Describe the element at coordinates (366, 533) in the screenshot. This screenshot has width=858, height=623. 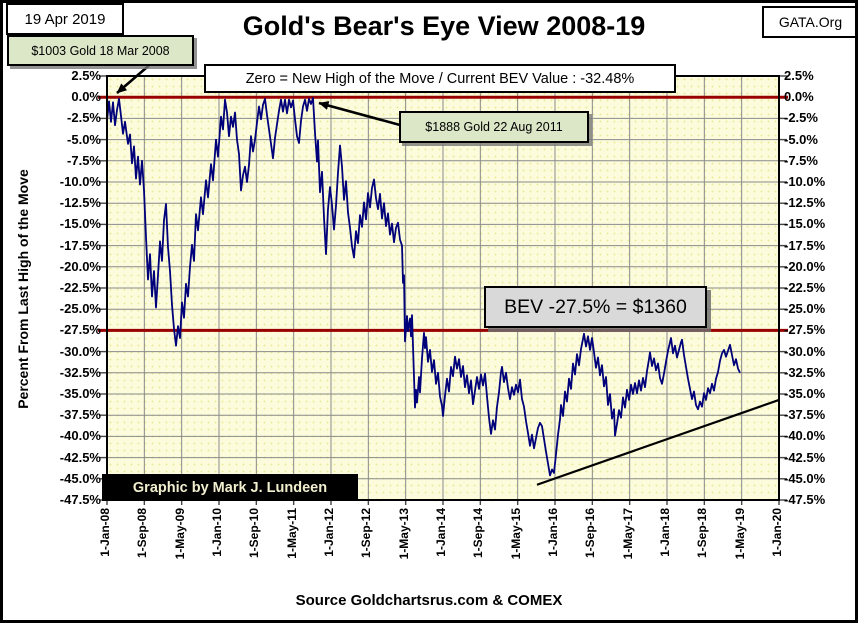
I see `x-axis-tick-label: 1-Sep-12` at that location.